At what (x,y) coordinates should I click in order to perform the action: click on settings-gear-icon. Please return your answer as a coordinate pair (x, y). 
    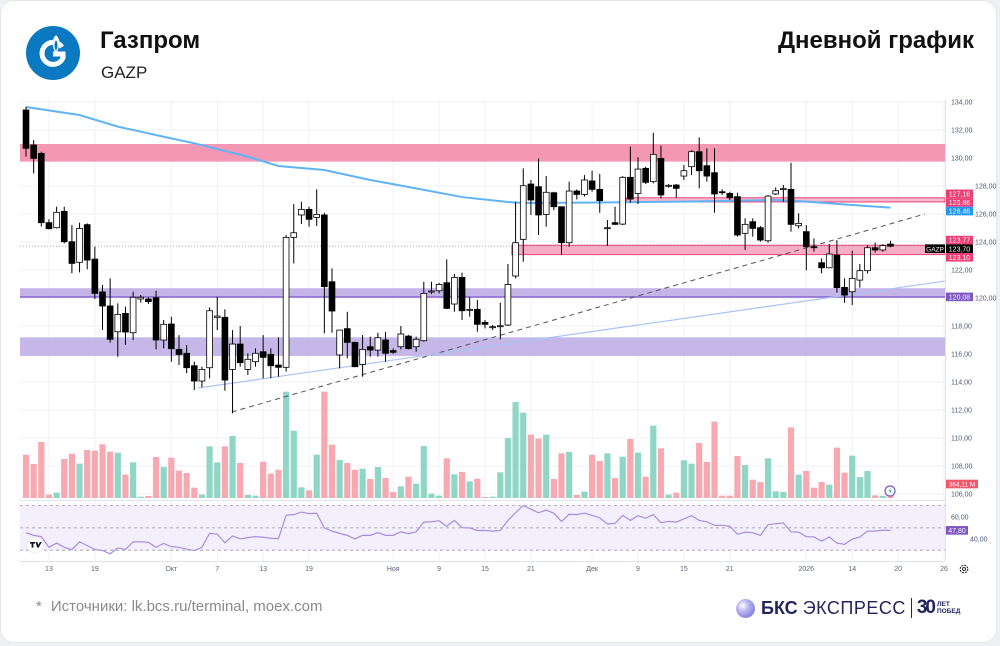
    Looking at the image, I should click on (964, 569).